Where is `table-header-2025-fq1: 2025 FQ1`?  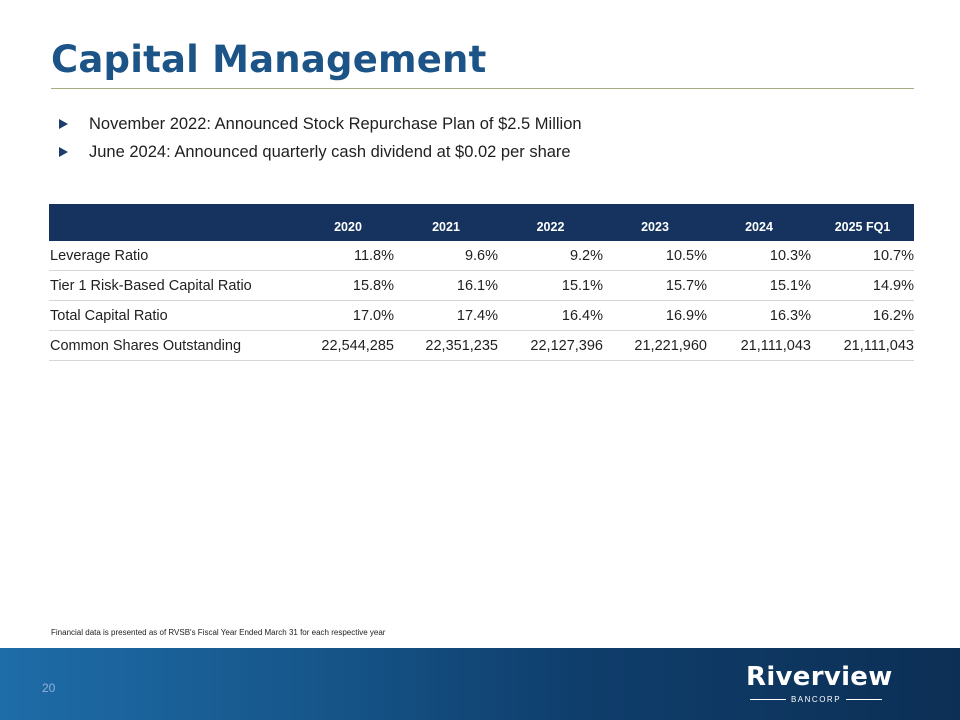
table-header-2025-fq1: 2025 FQ1 is located at coordinates (862, 222).